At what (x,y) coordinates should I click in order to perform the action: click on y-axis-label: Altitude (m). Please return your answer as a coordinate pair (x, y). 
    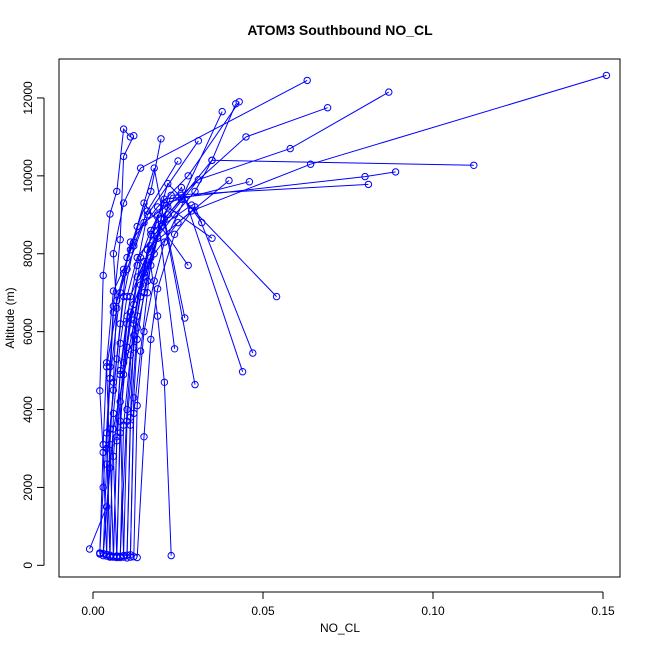
    Looking at the image, I should click on (10, 317).